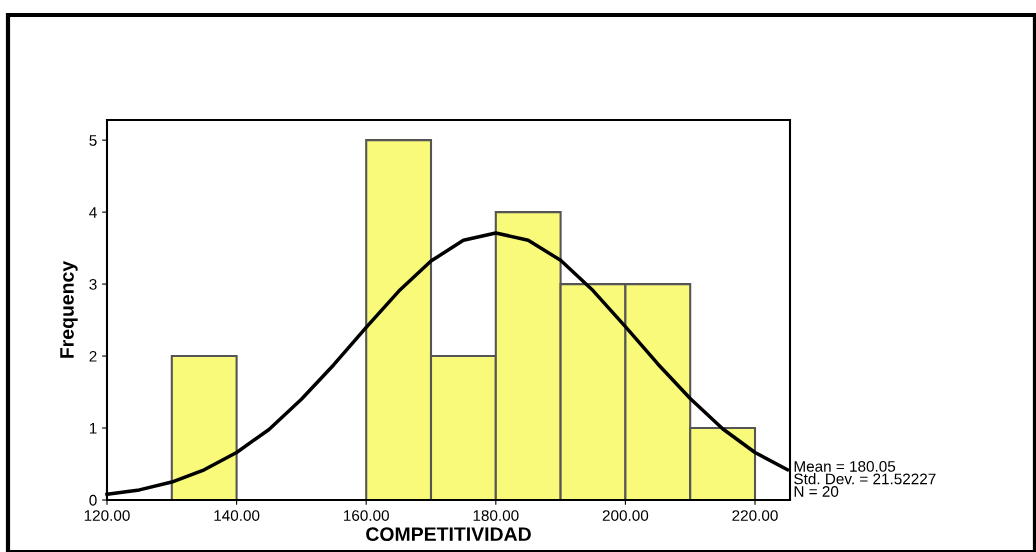 The width and height of the screenshot is (1036, 552). I want to click on x-tick-label: 140.00, so click(237, 515).